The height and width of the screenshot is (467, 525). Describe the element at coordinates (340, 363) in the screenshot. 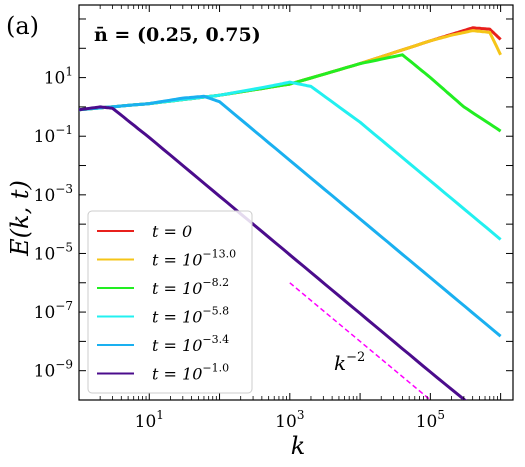

I see `reference-slope-base: k` at that location.